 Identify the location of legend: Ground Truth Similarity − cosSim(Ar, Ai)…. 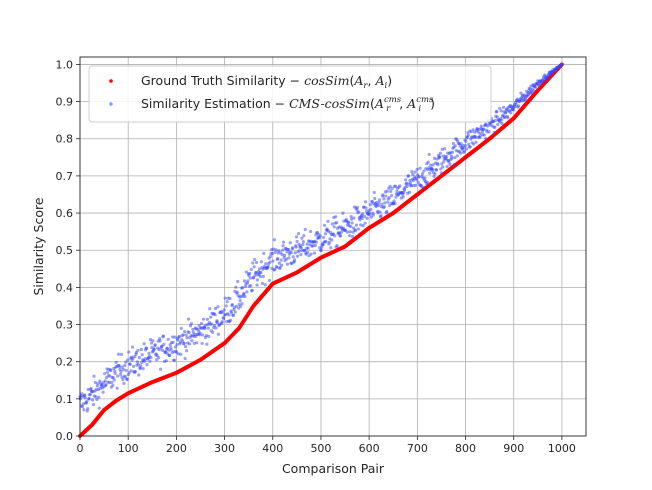
(290, 94).